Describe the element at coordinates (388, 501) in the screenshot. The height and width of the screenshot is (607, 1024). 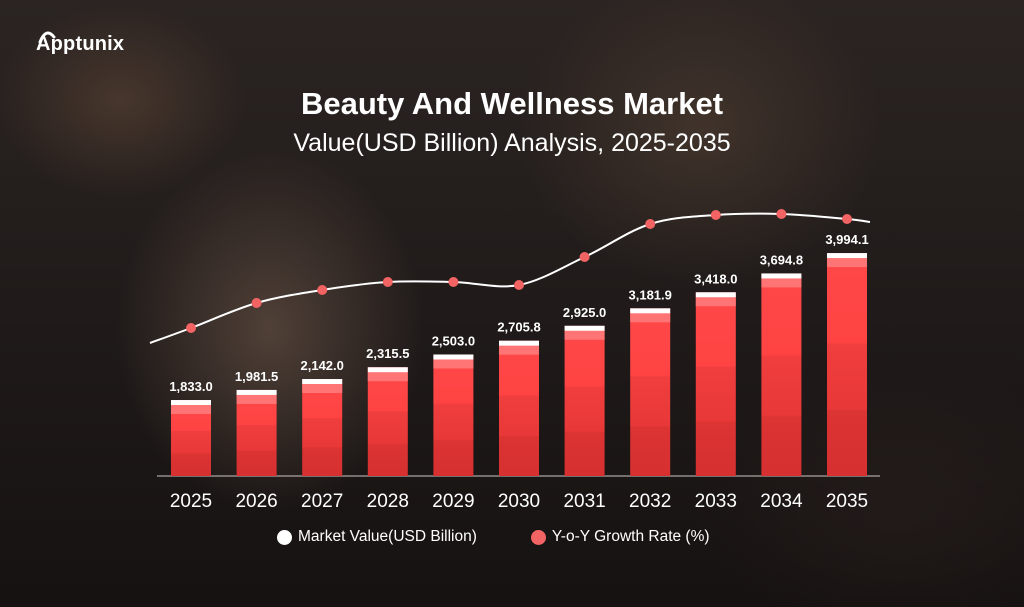
I see `x-tick-label: 2028` at that location.